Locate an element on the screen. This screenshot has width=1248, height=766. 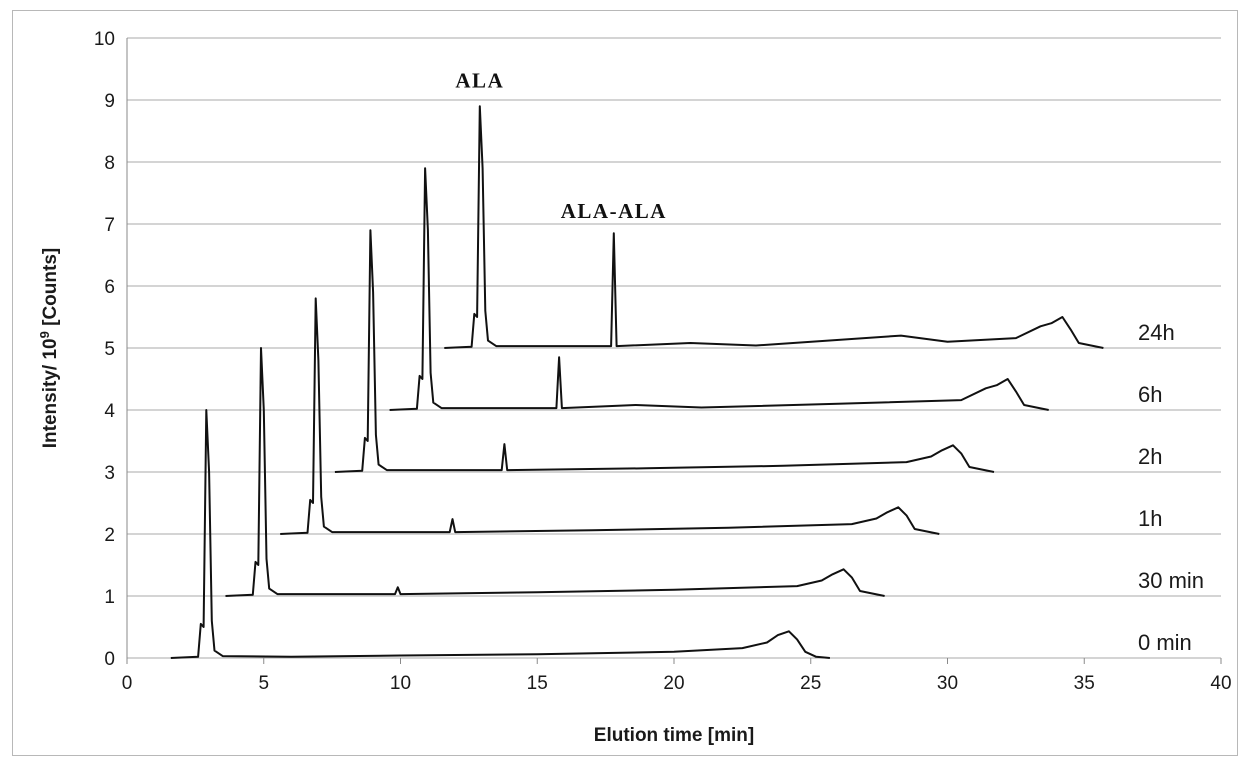
x-tick-label: 20 is located at coordinates (673, 683).